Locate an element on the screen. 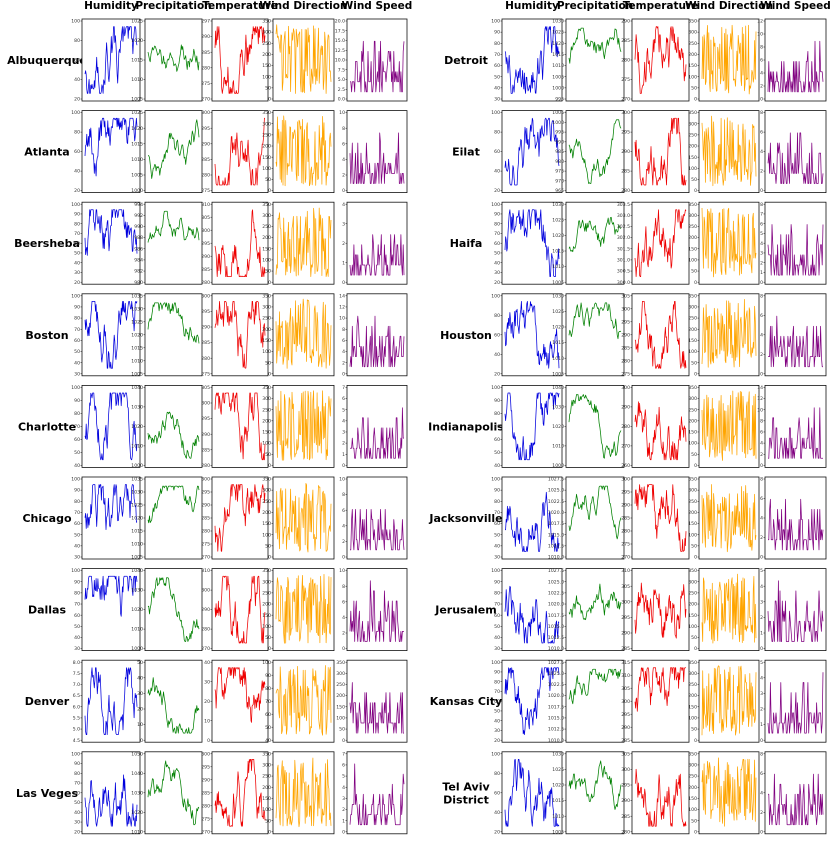 The image size is (830, 846). panel-detroit-precipitation: 1030 1025 1020 1015 1010 1005 1000 995 is located at coordinates (588, 60).